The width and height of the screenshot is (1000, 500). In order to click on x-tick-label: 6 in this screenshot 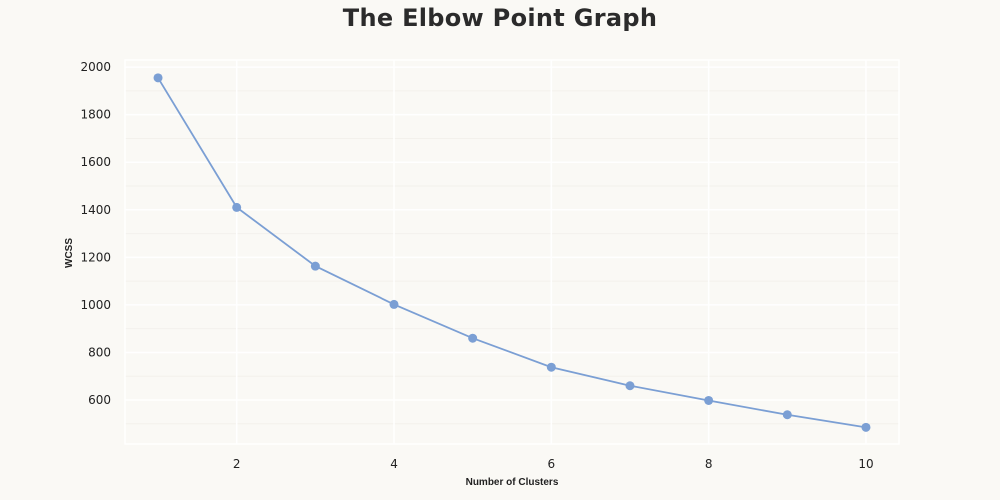, I will do `click(552, 464)`.